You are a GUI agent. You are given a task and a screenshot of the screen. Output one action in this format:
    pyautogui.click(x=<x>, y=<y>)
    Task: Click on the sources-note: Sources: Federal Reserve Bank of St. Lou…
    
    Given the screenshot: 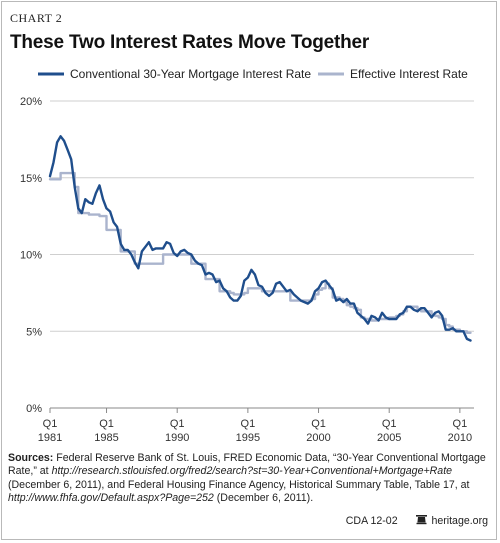 What is the action you would take?
    pyautogui.click(x=249, y=479)
    